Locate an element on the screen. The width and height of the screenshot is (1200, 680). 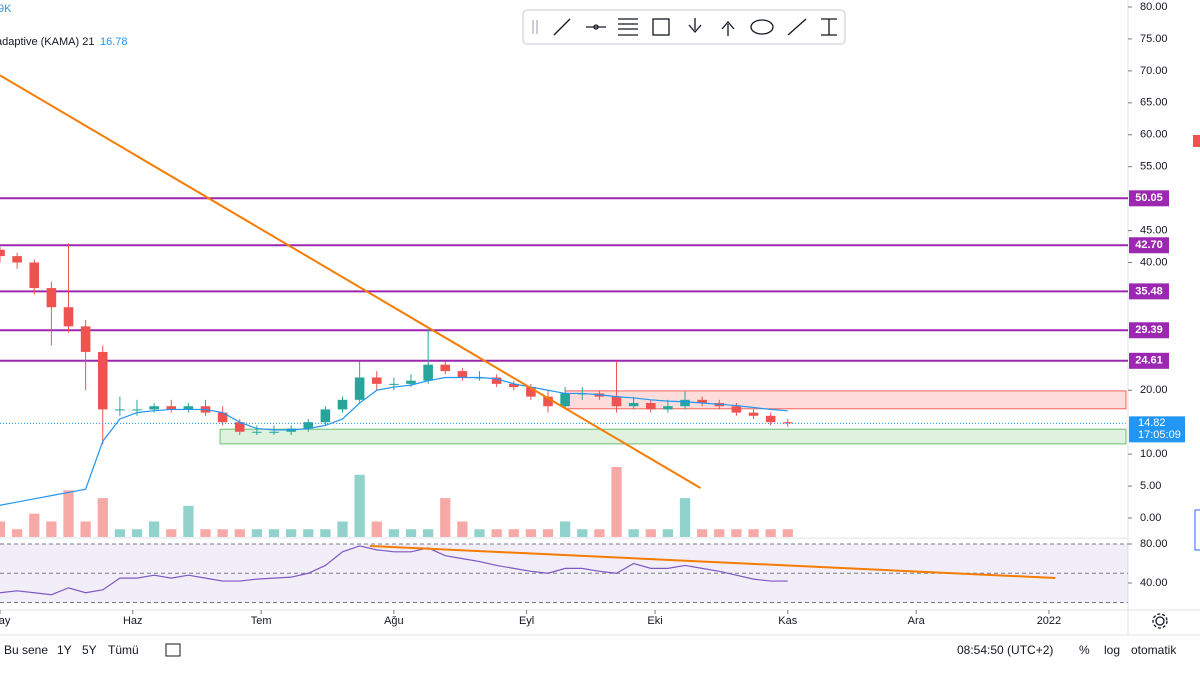
rsi-tick-label: 40.00 is located at coordinates (1154, 583).